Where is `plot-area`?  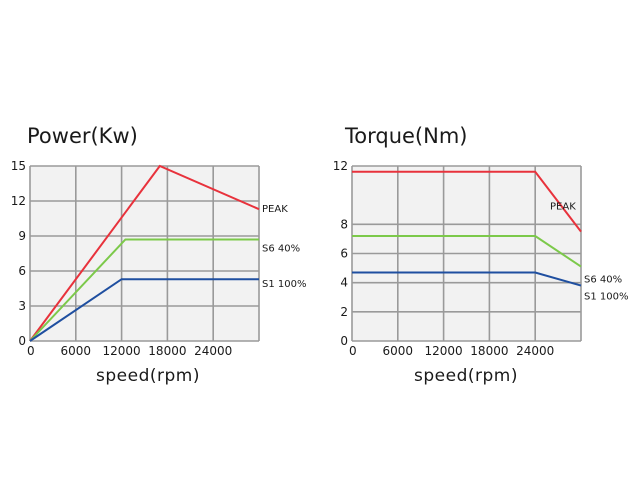
plot-area is located at coordinates (144, 253).